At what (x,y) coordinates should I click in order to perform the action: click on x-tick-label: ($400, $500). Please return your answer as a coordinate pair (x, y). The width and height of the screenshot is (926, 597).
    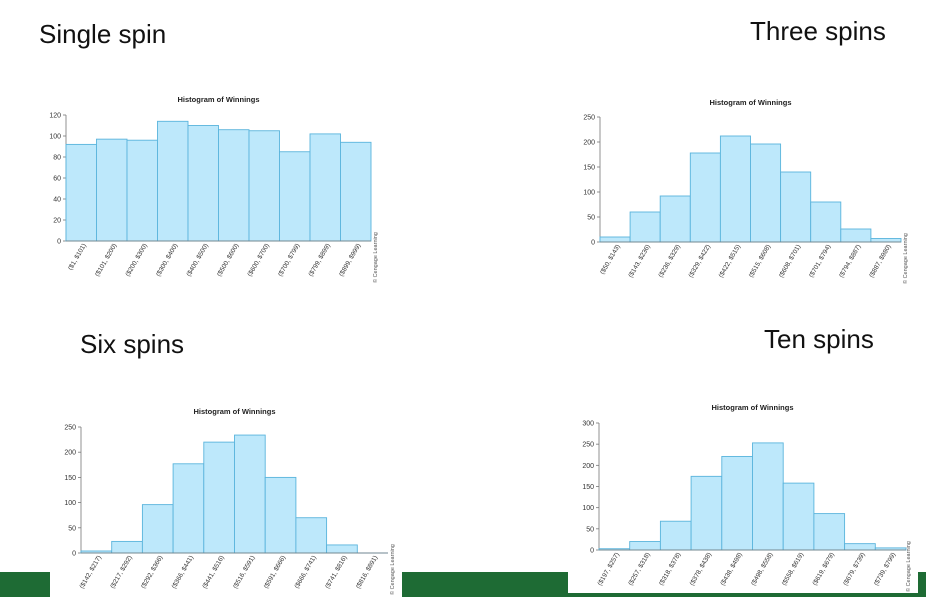
    Looking at the image, I should click on (197, 260).